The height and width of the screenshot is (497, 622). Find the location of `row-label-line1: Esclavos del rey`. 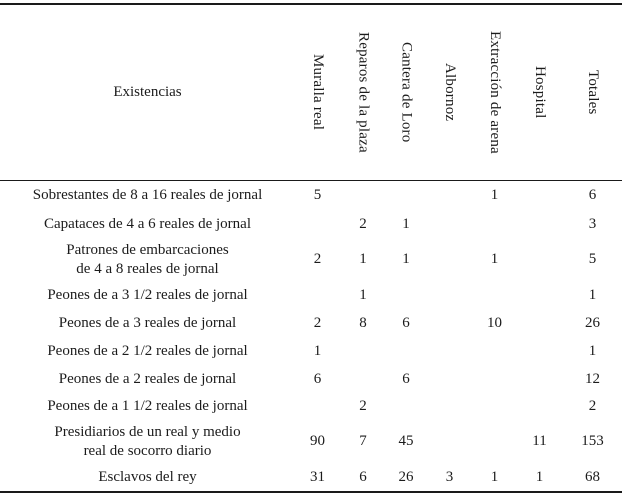

row-label-line1: Esclavos del rey is located at coordinates (147, 476).